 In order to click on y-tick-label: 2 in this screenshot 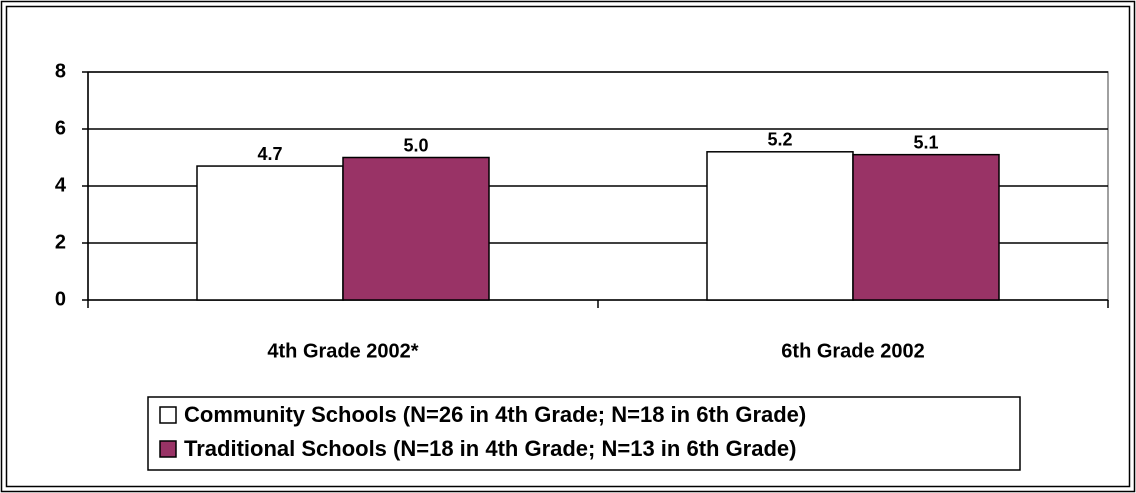, I will do `click(60, 242)`.